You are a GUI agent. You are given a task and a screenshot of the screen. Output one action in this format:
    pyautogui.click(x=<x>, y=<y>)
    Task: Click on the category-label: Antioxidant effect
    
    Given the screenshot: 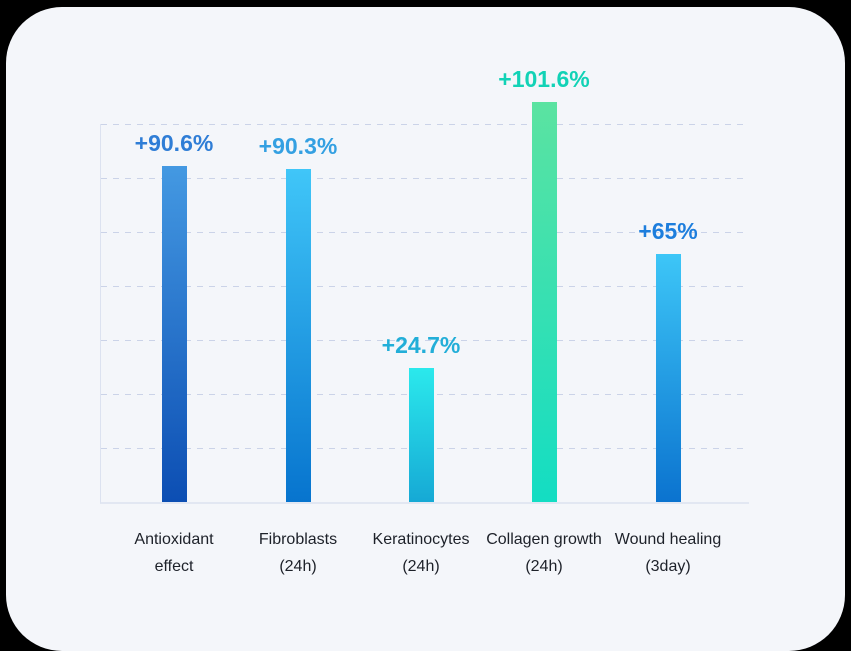 What is the action you would take?
    pyautogui.click(x=174, y=553)
    